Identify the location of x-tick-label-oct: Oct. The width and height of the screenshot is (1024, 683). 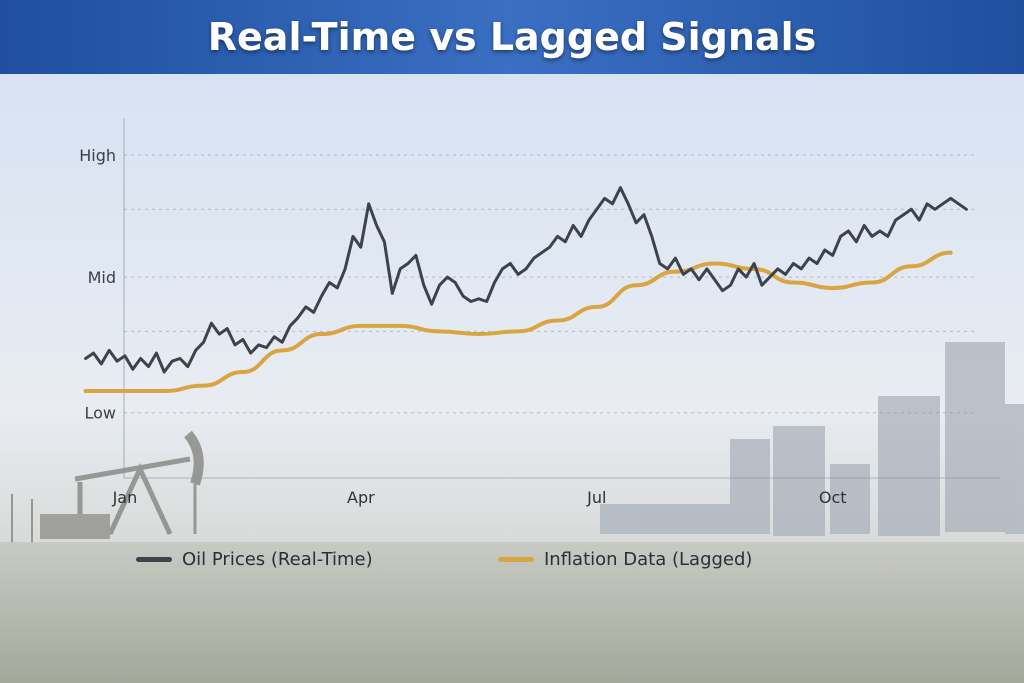
(833, 497).